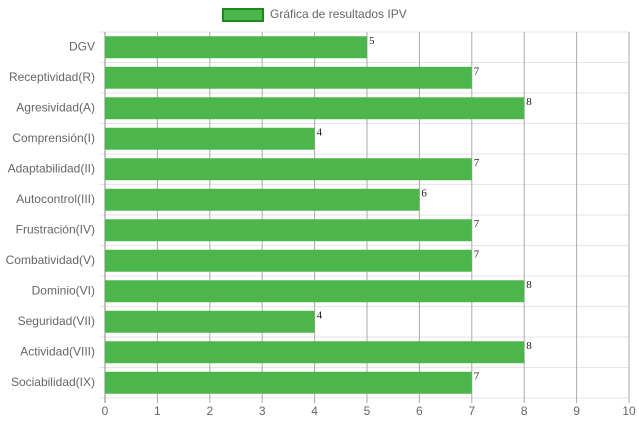 This screenshot has width=639, height=427. I want to click on legend-swatch, so click(243, 15).